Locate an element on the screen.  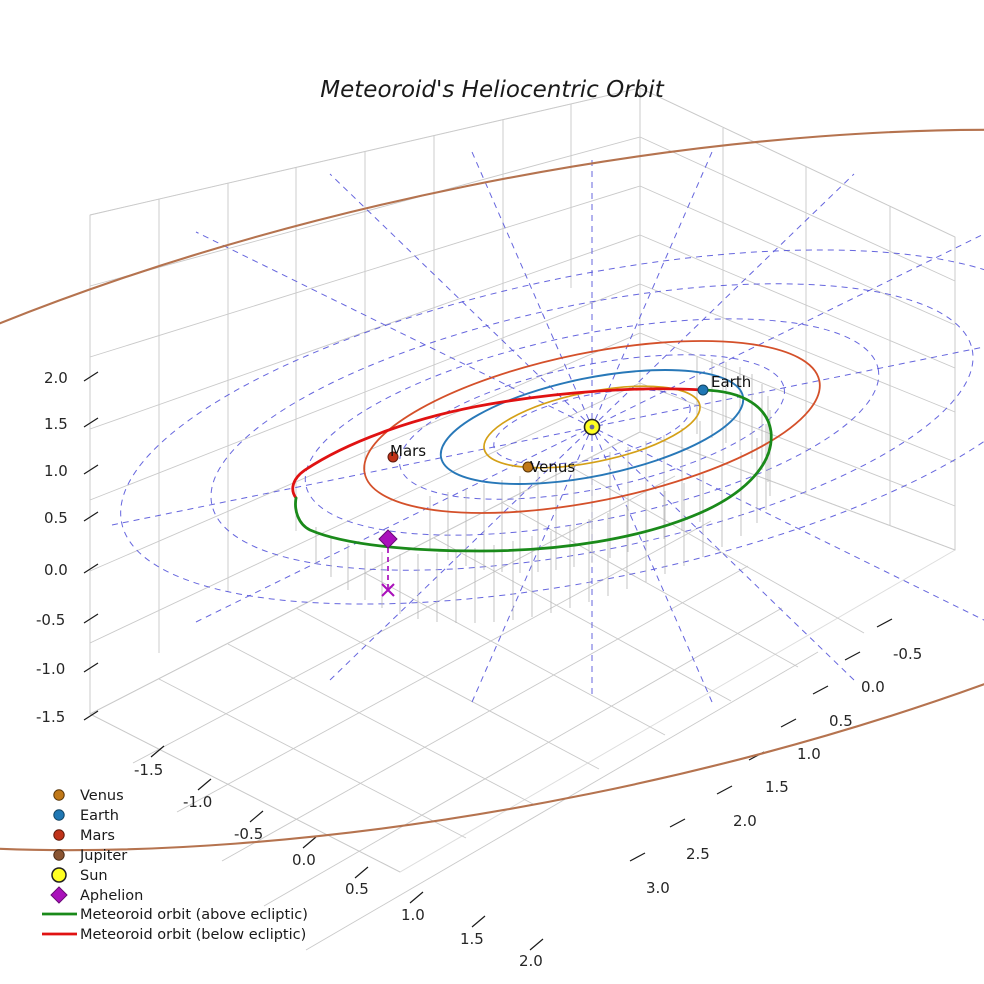
sun-core is located at coordinates (592, 427).